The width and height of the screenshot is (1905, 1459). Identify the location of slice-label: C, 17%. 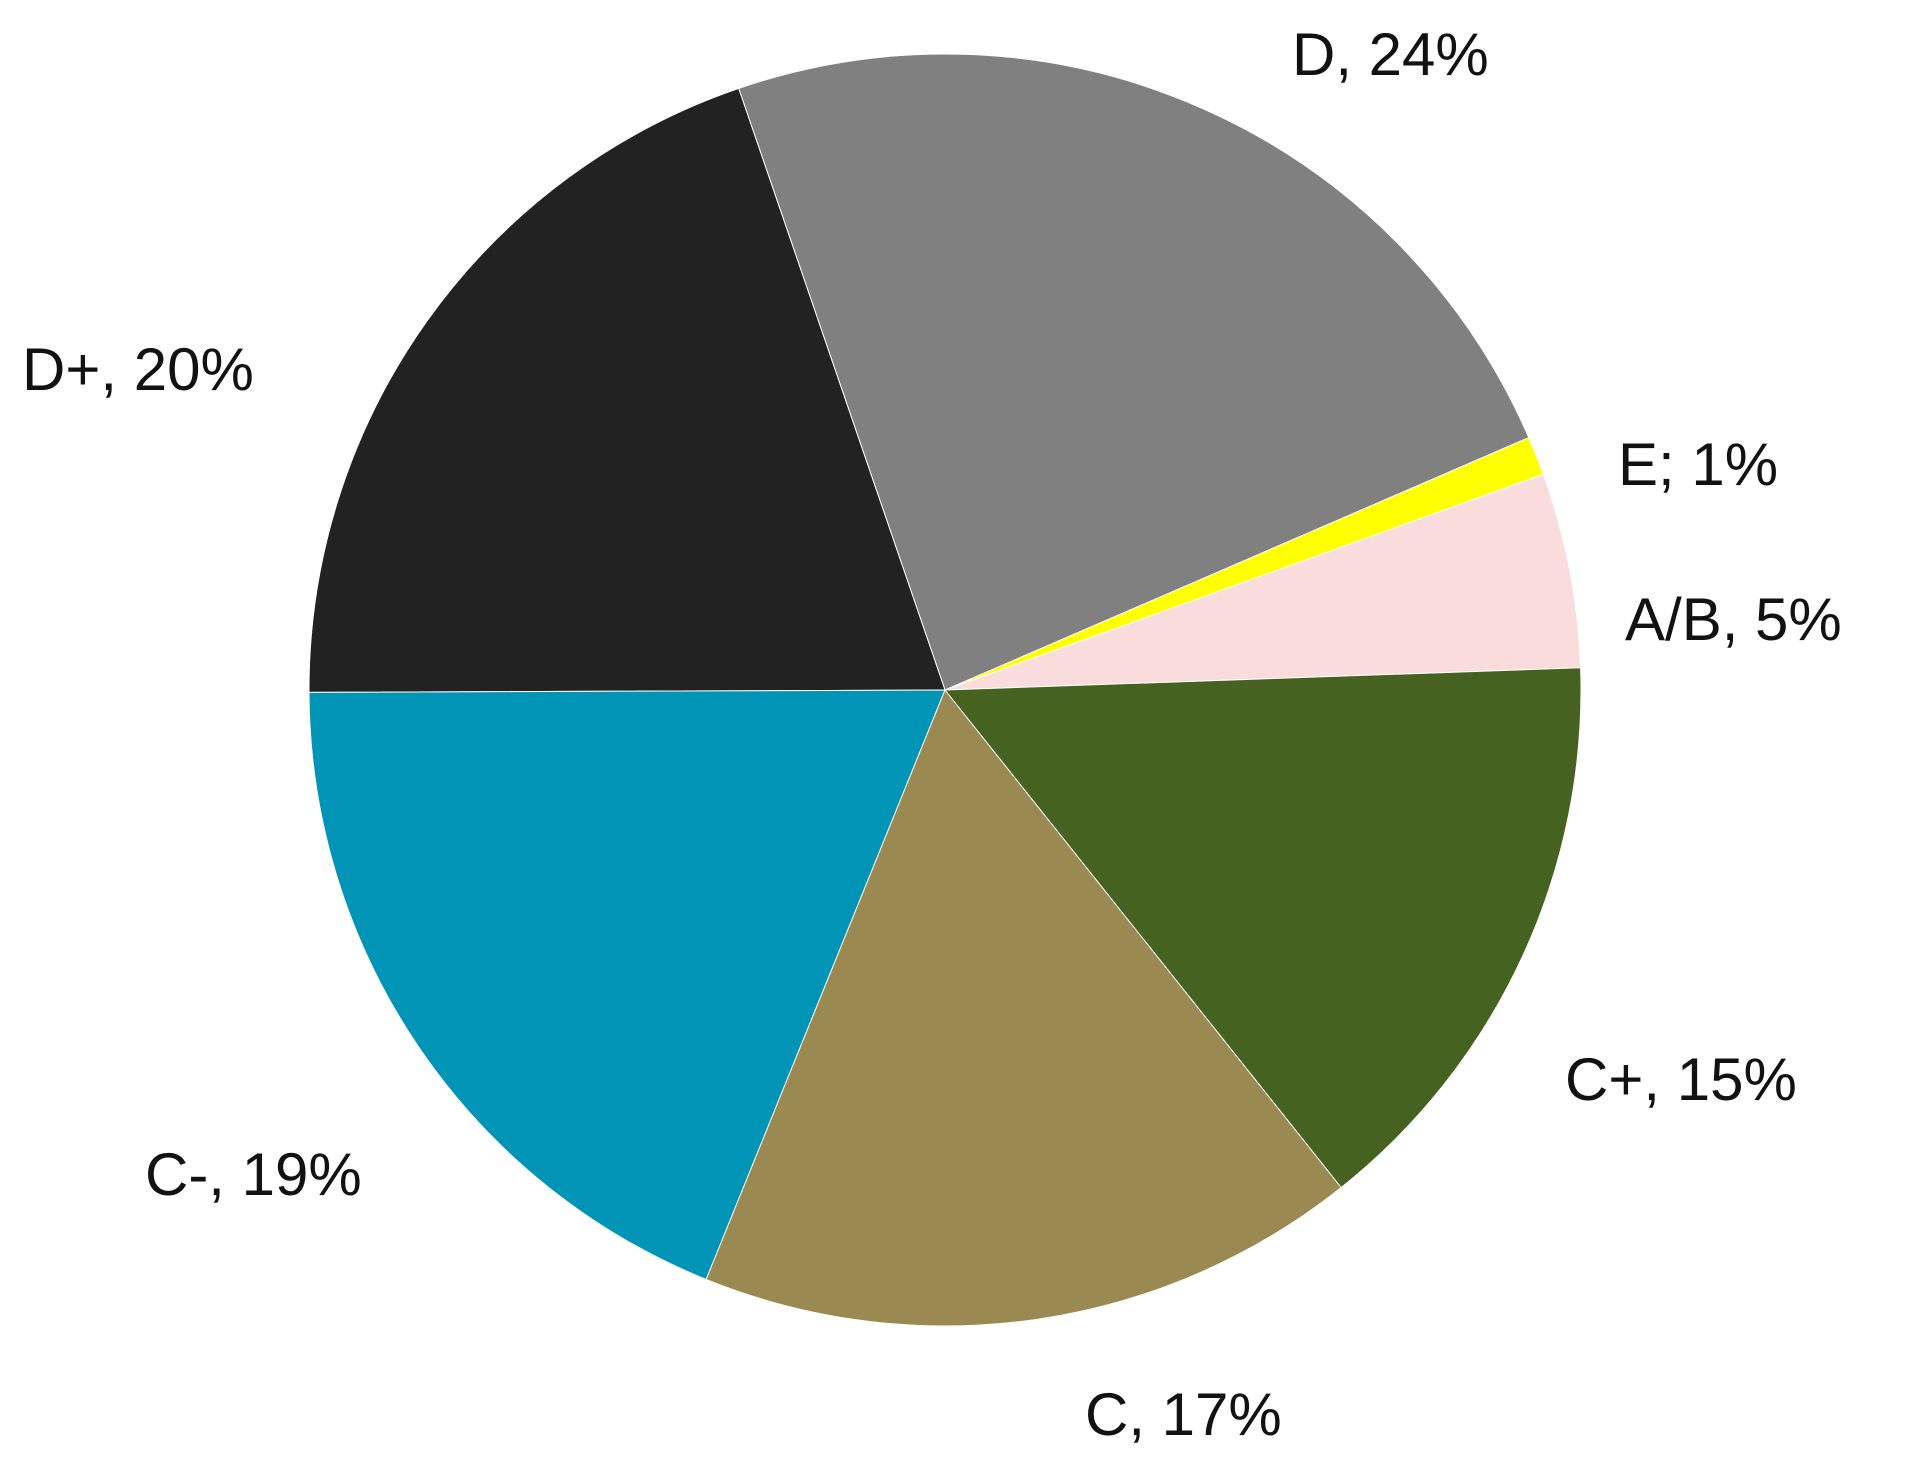
(1183, 1414).